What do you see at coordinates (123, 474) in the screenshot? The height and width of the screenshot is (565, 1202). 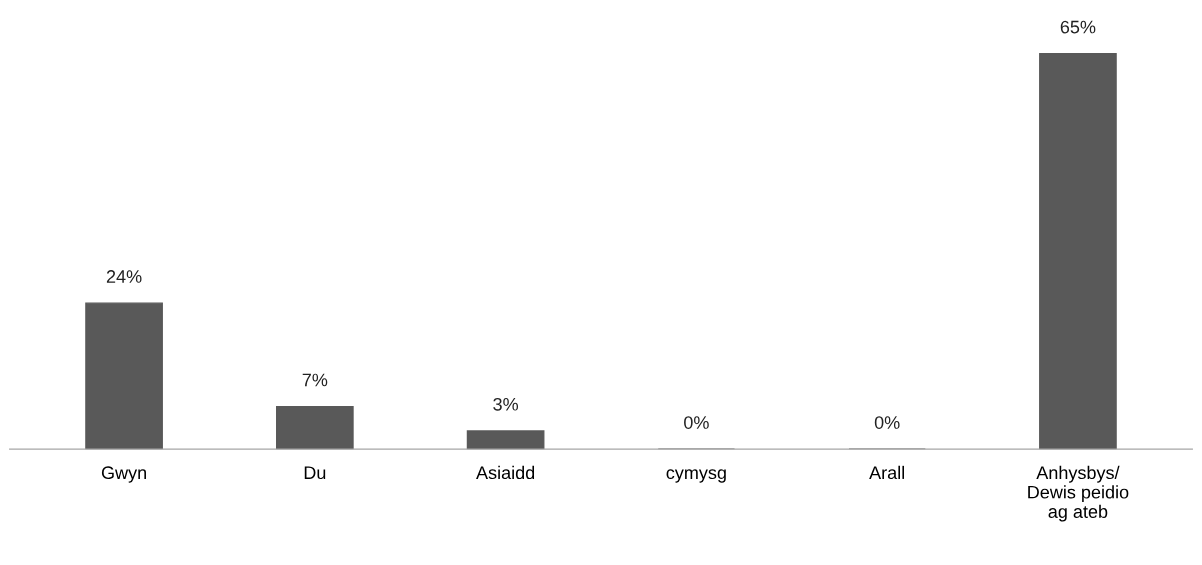 I see `x-tick-label: Gwyn` at bounding box center [123, 474].